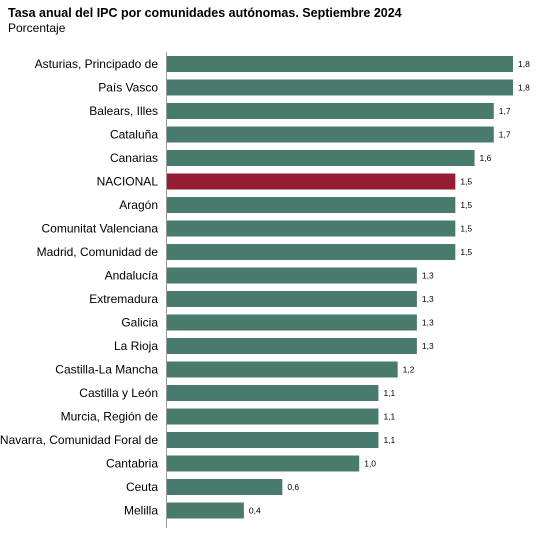  Describe the element at coordinates (486, 158) in the screenshot. I see `value-label: 1,6` at that location.